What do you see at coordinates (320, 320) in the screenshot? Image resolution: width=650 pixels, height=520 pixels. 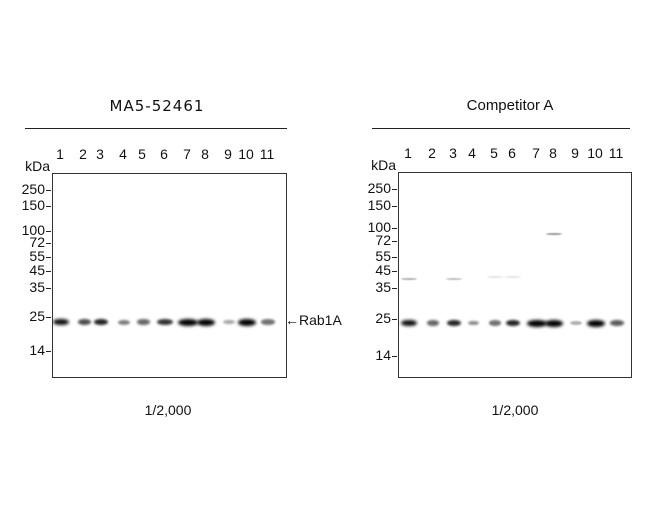 I see `band-label-text: Rab1A` at bounding box center [320, 320].